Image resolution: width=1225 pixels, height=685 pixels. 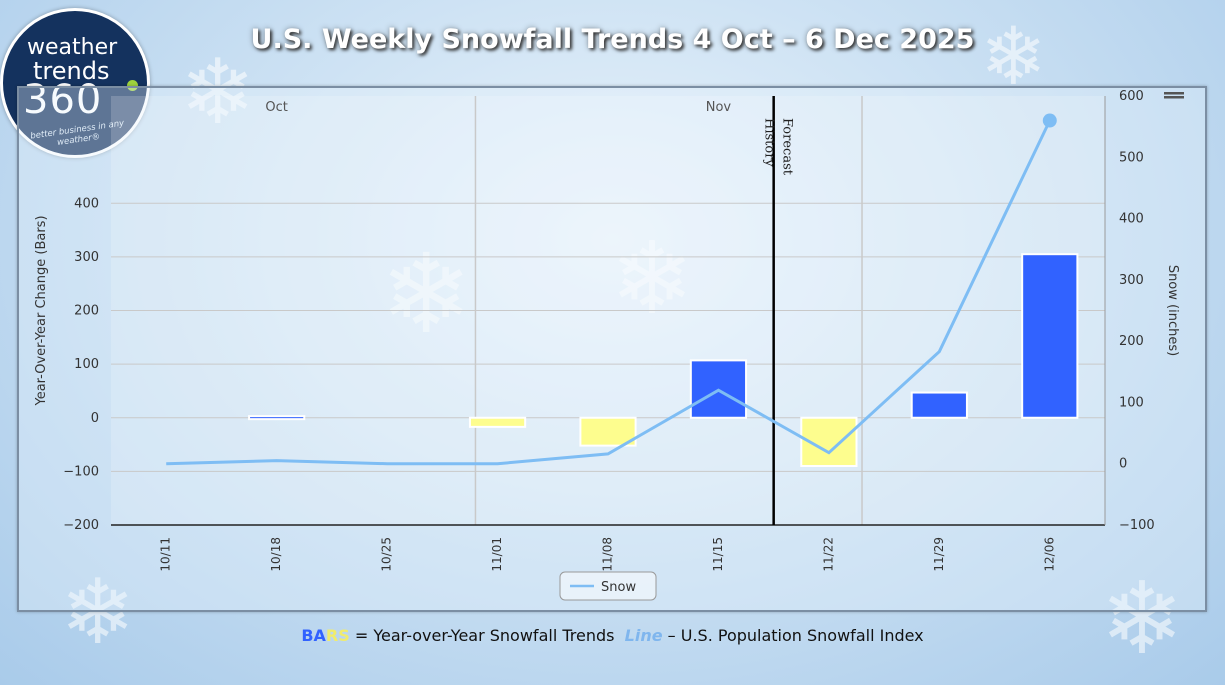 I want to click on caption-bars-label: BARS, so click(x=325, y=635).